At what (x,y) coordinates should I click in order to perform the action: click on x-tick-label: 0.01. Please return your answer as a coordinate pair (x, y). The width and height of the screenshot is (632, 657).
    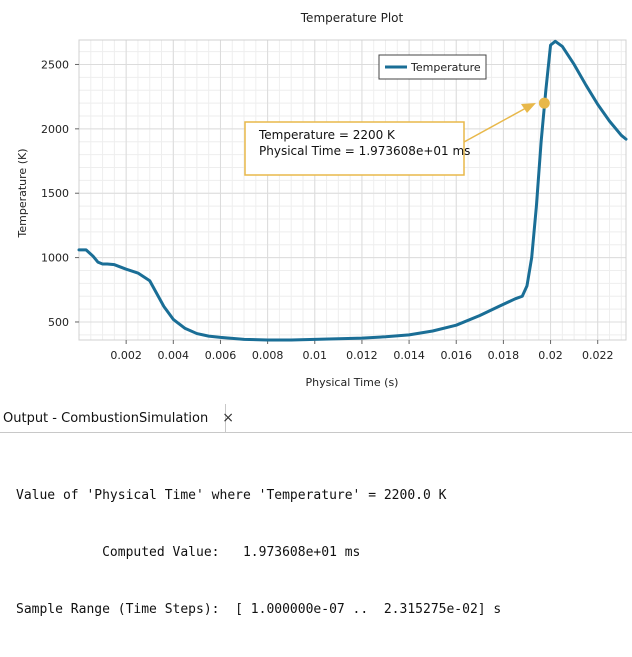
    Looking at the image, I should click on (315, 355).